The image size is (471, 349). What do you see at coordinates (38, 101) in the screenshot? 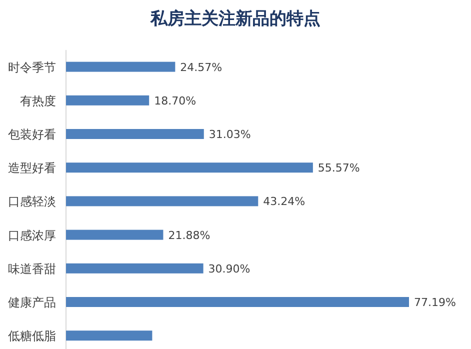
I see `y-tick-label: 有热度` at bounding box center [38, 101].